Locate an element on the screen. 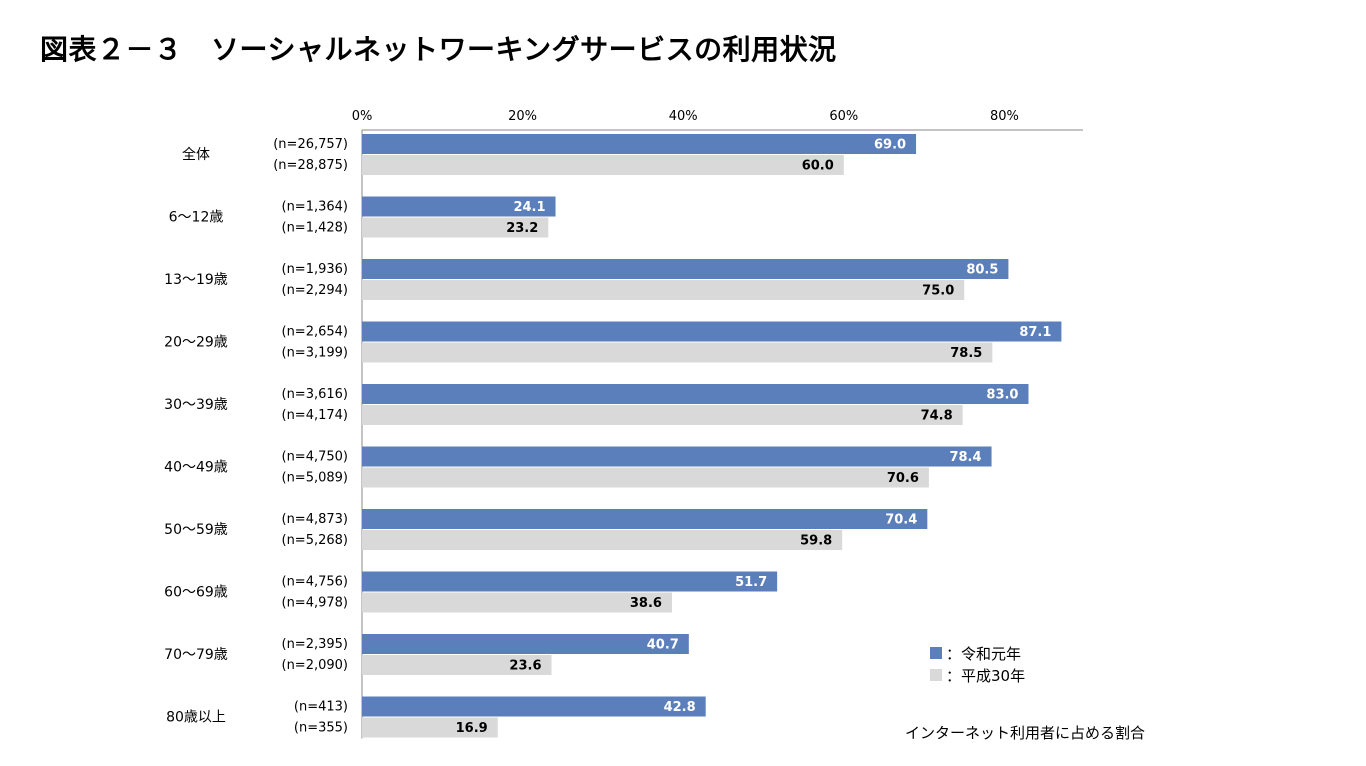  sample-size-label: (n=1,364) is located at coordinates (315, 207).